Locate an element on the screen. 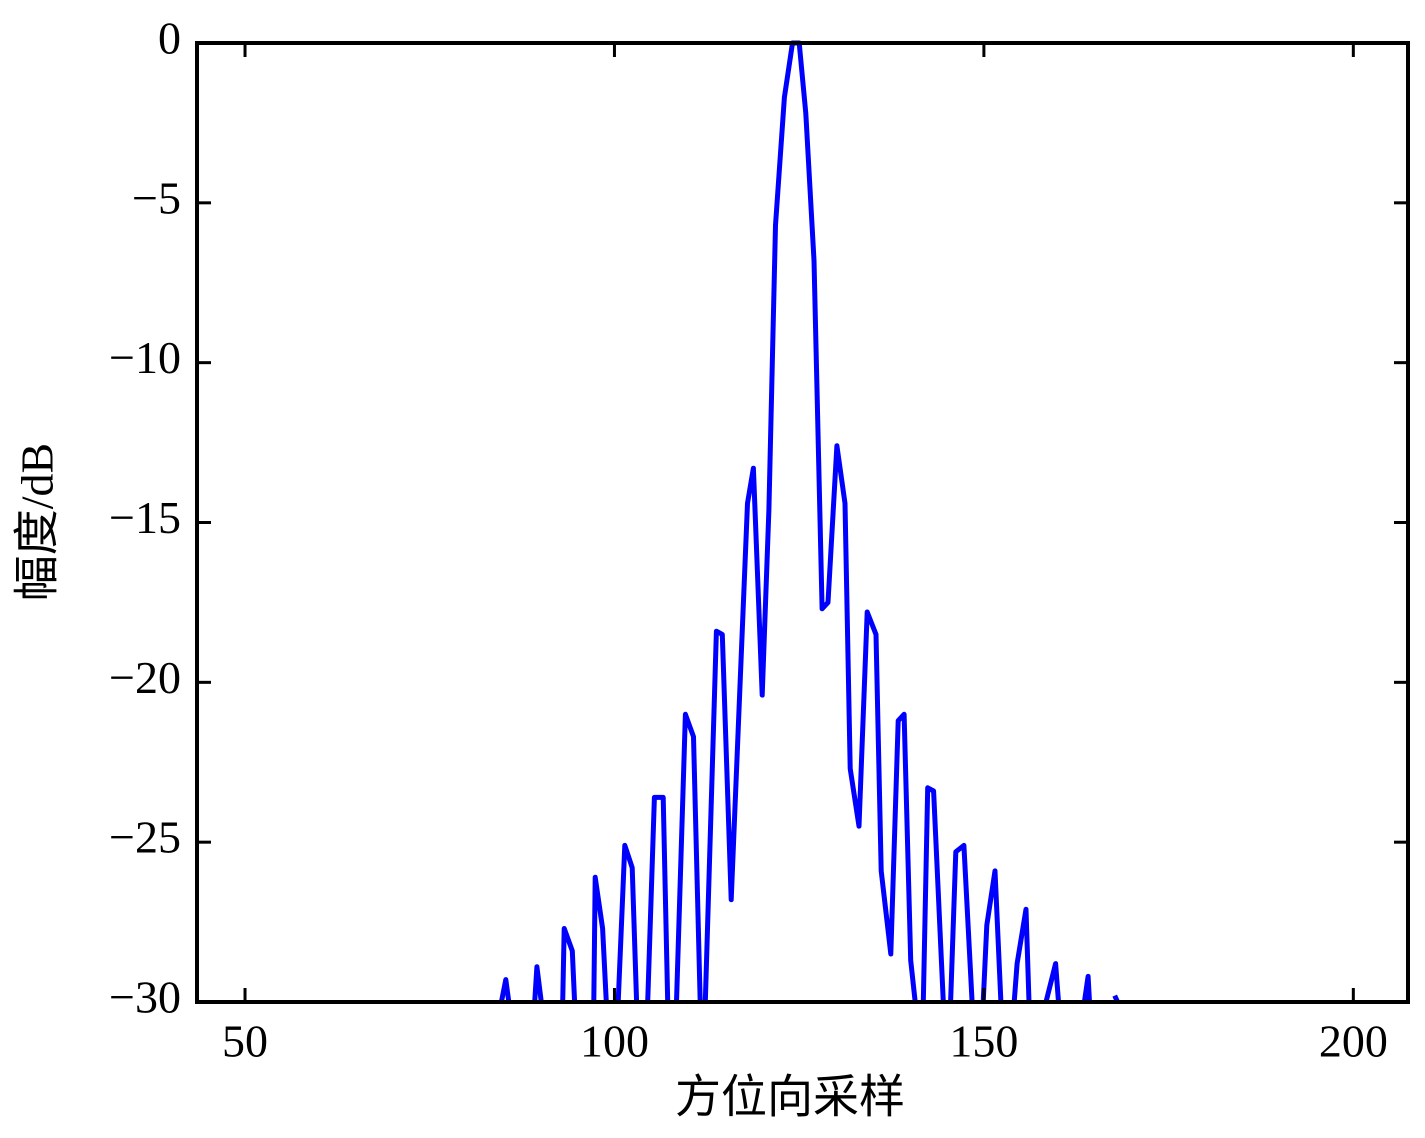 This screenshot has height=1138, width=1425. y-tick-label: −15 is located at coordinates (145, 517).